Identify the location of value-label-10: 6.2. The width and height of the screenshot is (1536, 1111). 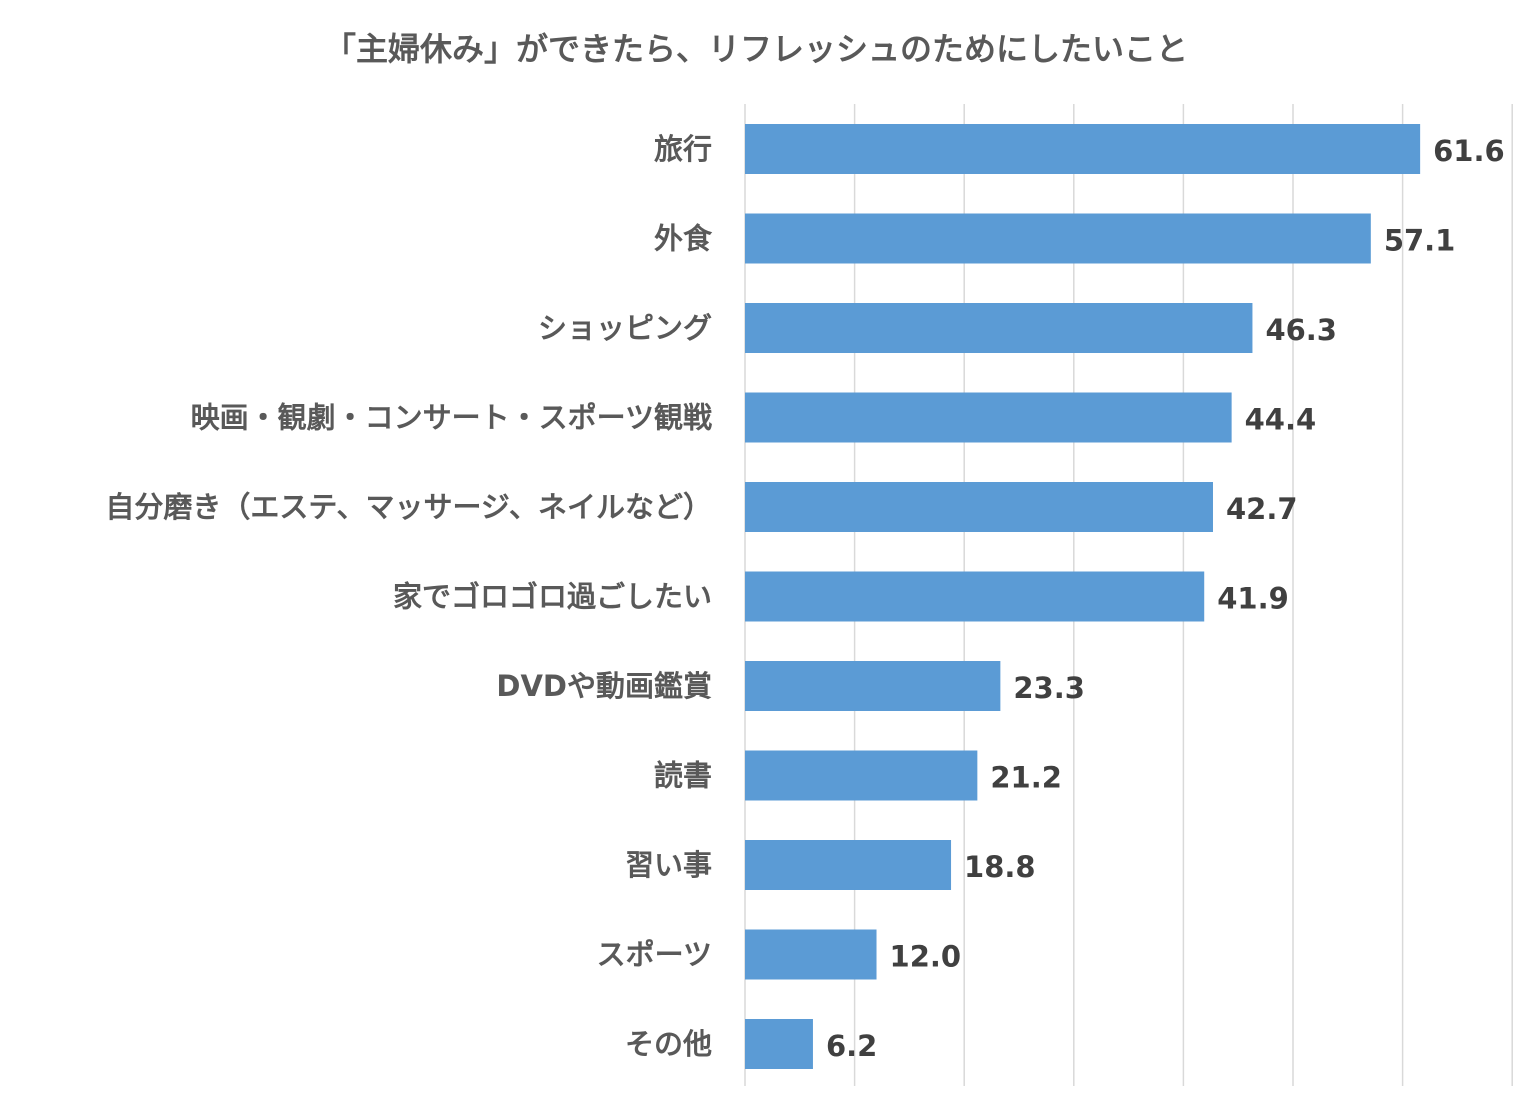
(851, 1046).